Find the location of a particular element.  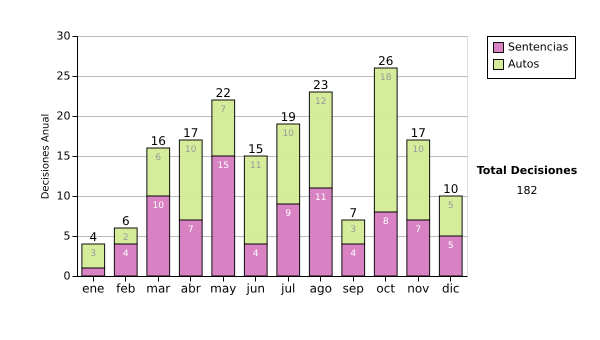

total-label: 7 is located at coordinates (353, 213).